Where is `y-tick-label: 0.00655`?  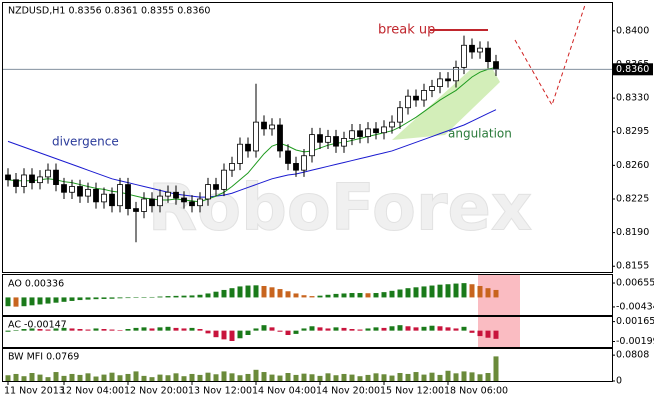
y-tick-label: 0.00655 is located at coordinates (635, 283).